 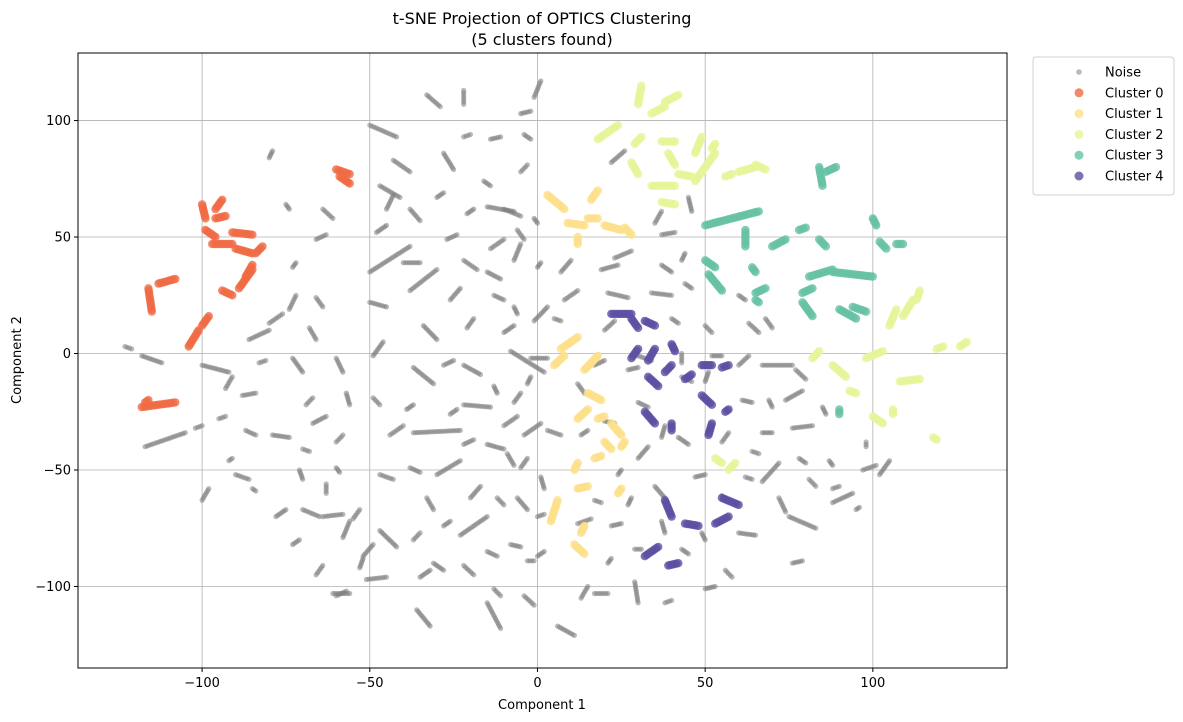 I want to click on y-tick-label: 100, so click(x=58, y=121).